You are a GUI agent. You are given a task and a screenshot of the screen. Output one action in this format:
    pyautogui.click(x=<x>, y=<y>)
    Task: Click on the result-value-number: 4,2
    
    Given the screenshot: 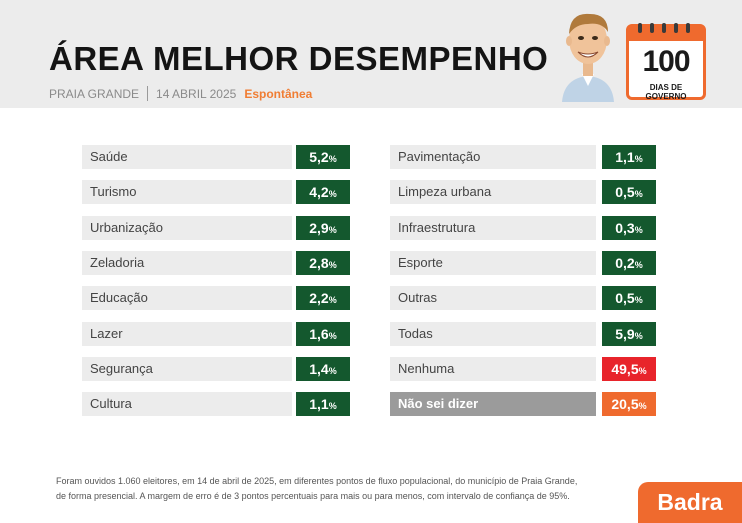 What is the action you would take?
    pyautogui.click(x=319, y=192)
    